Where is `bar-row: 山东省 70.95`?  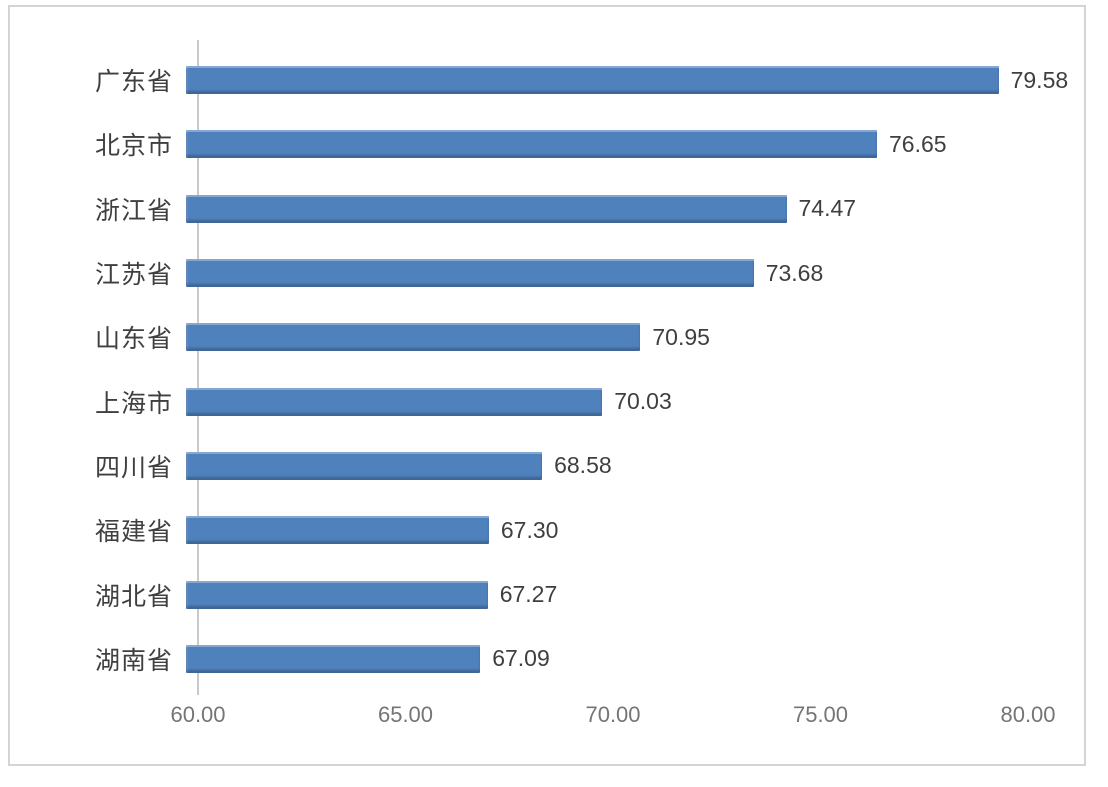 bar-row: 山东省 70.95 is located at coordinates (554, 337).